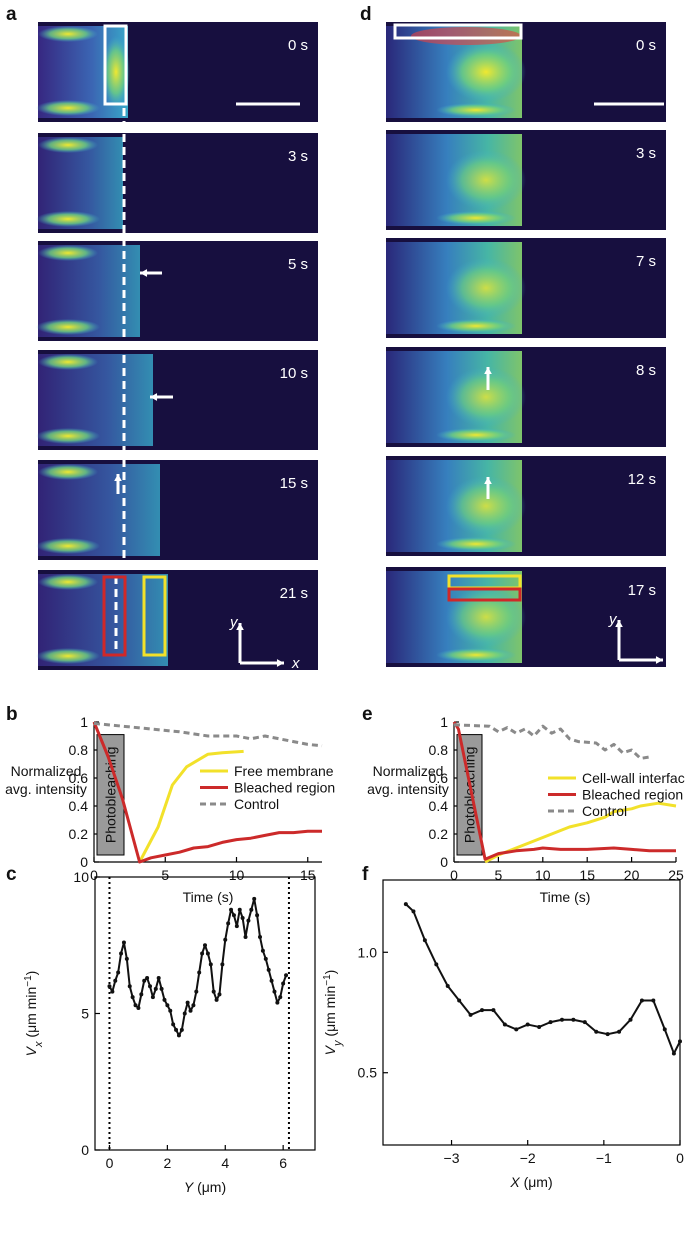 This screenshot has height=1236, width=685. Describe the element at coordinates (209, 1187) in the screenshot. I see `x-label-part: (μm)` at that location.